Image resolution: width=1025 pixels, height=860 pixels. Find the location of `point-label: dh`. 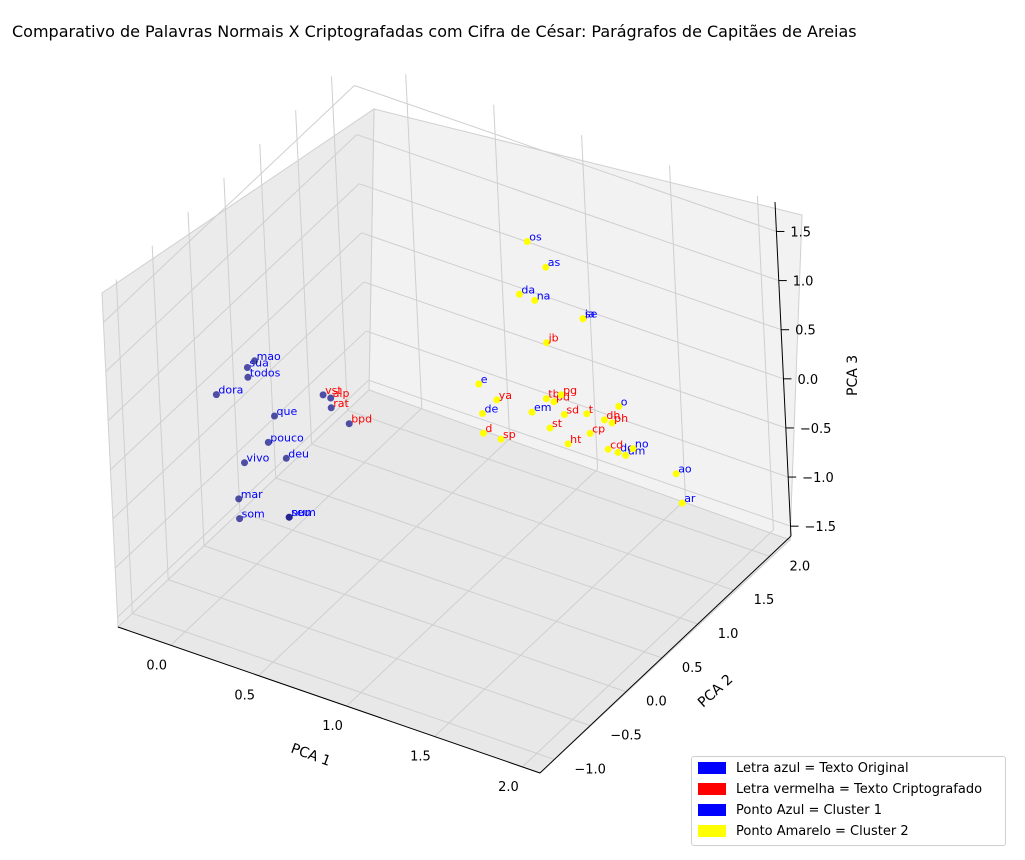

point-label: dh is located at coordinates (613, 415).